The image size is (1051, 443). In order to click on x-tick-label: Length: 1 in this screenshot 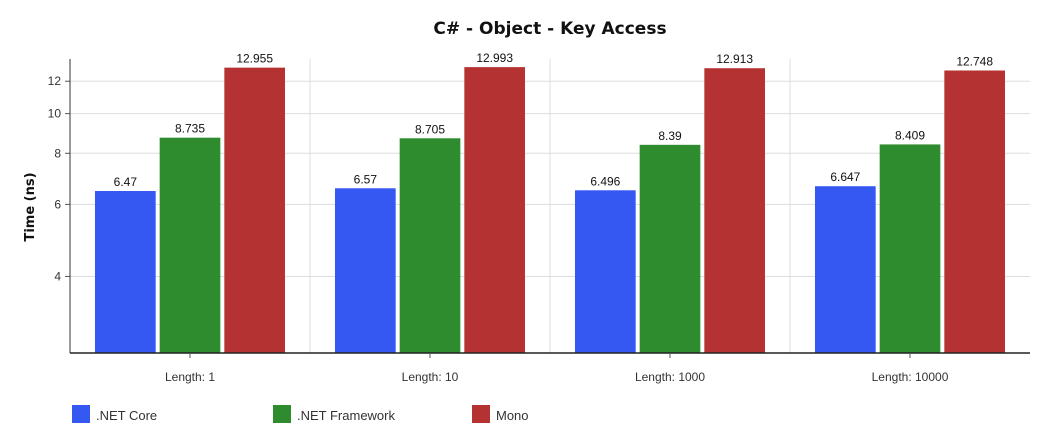, I will do `click(190, 377)`.